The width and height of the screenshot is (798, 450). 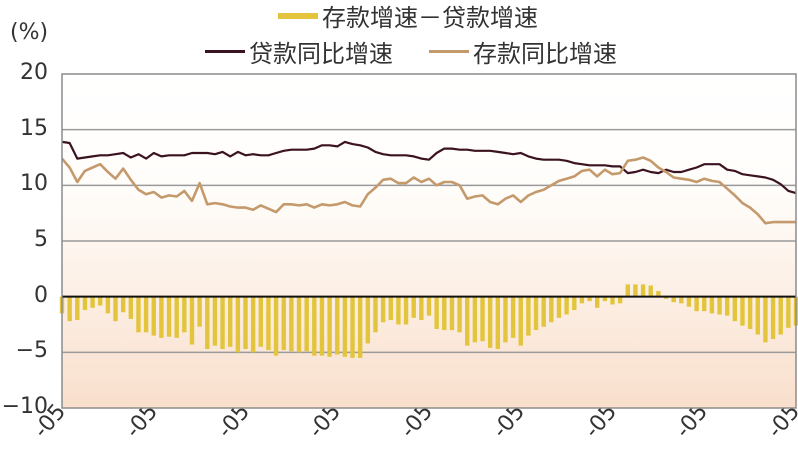 I want to click on deposit-growth-line, so click(x=428, y=190).